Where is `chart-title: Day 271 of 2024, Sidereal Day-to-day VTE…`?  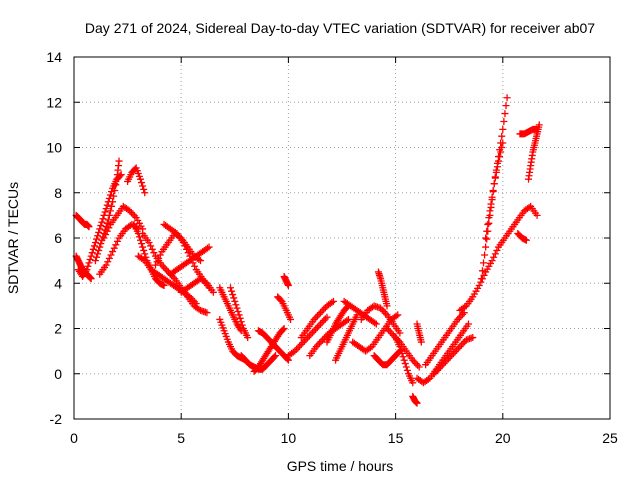
chart-title: Day 271 of 2024, Sidereal Day-to-day VTE… is located at coordinates (340, 28).